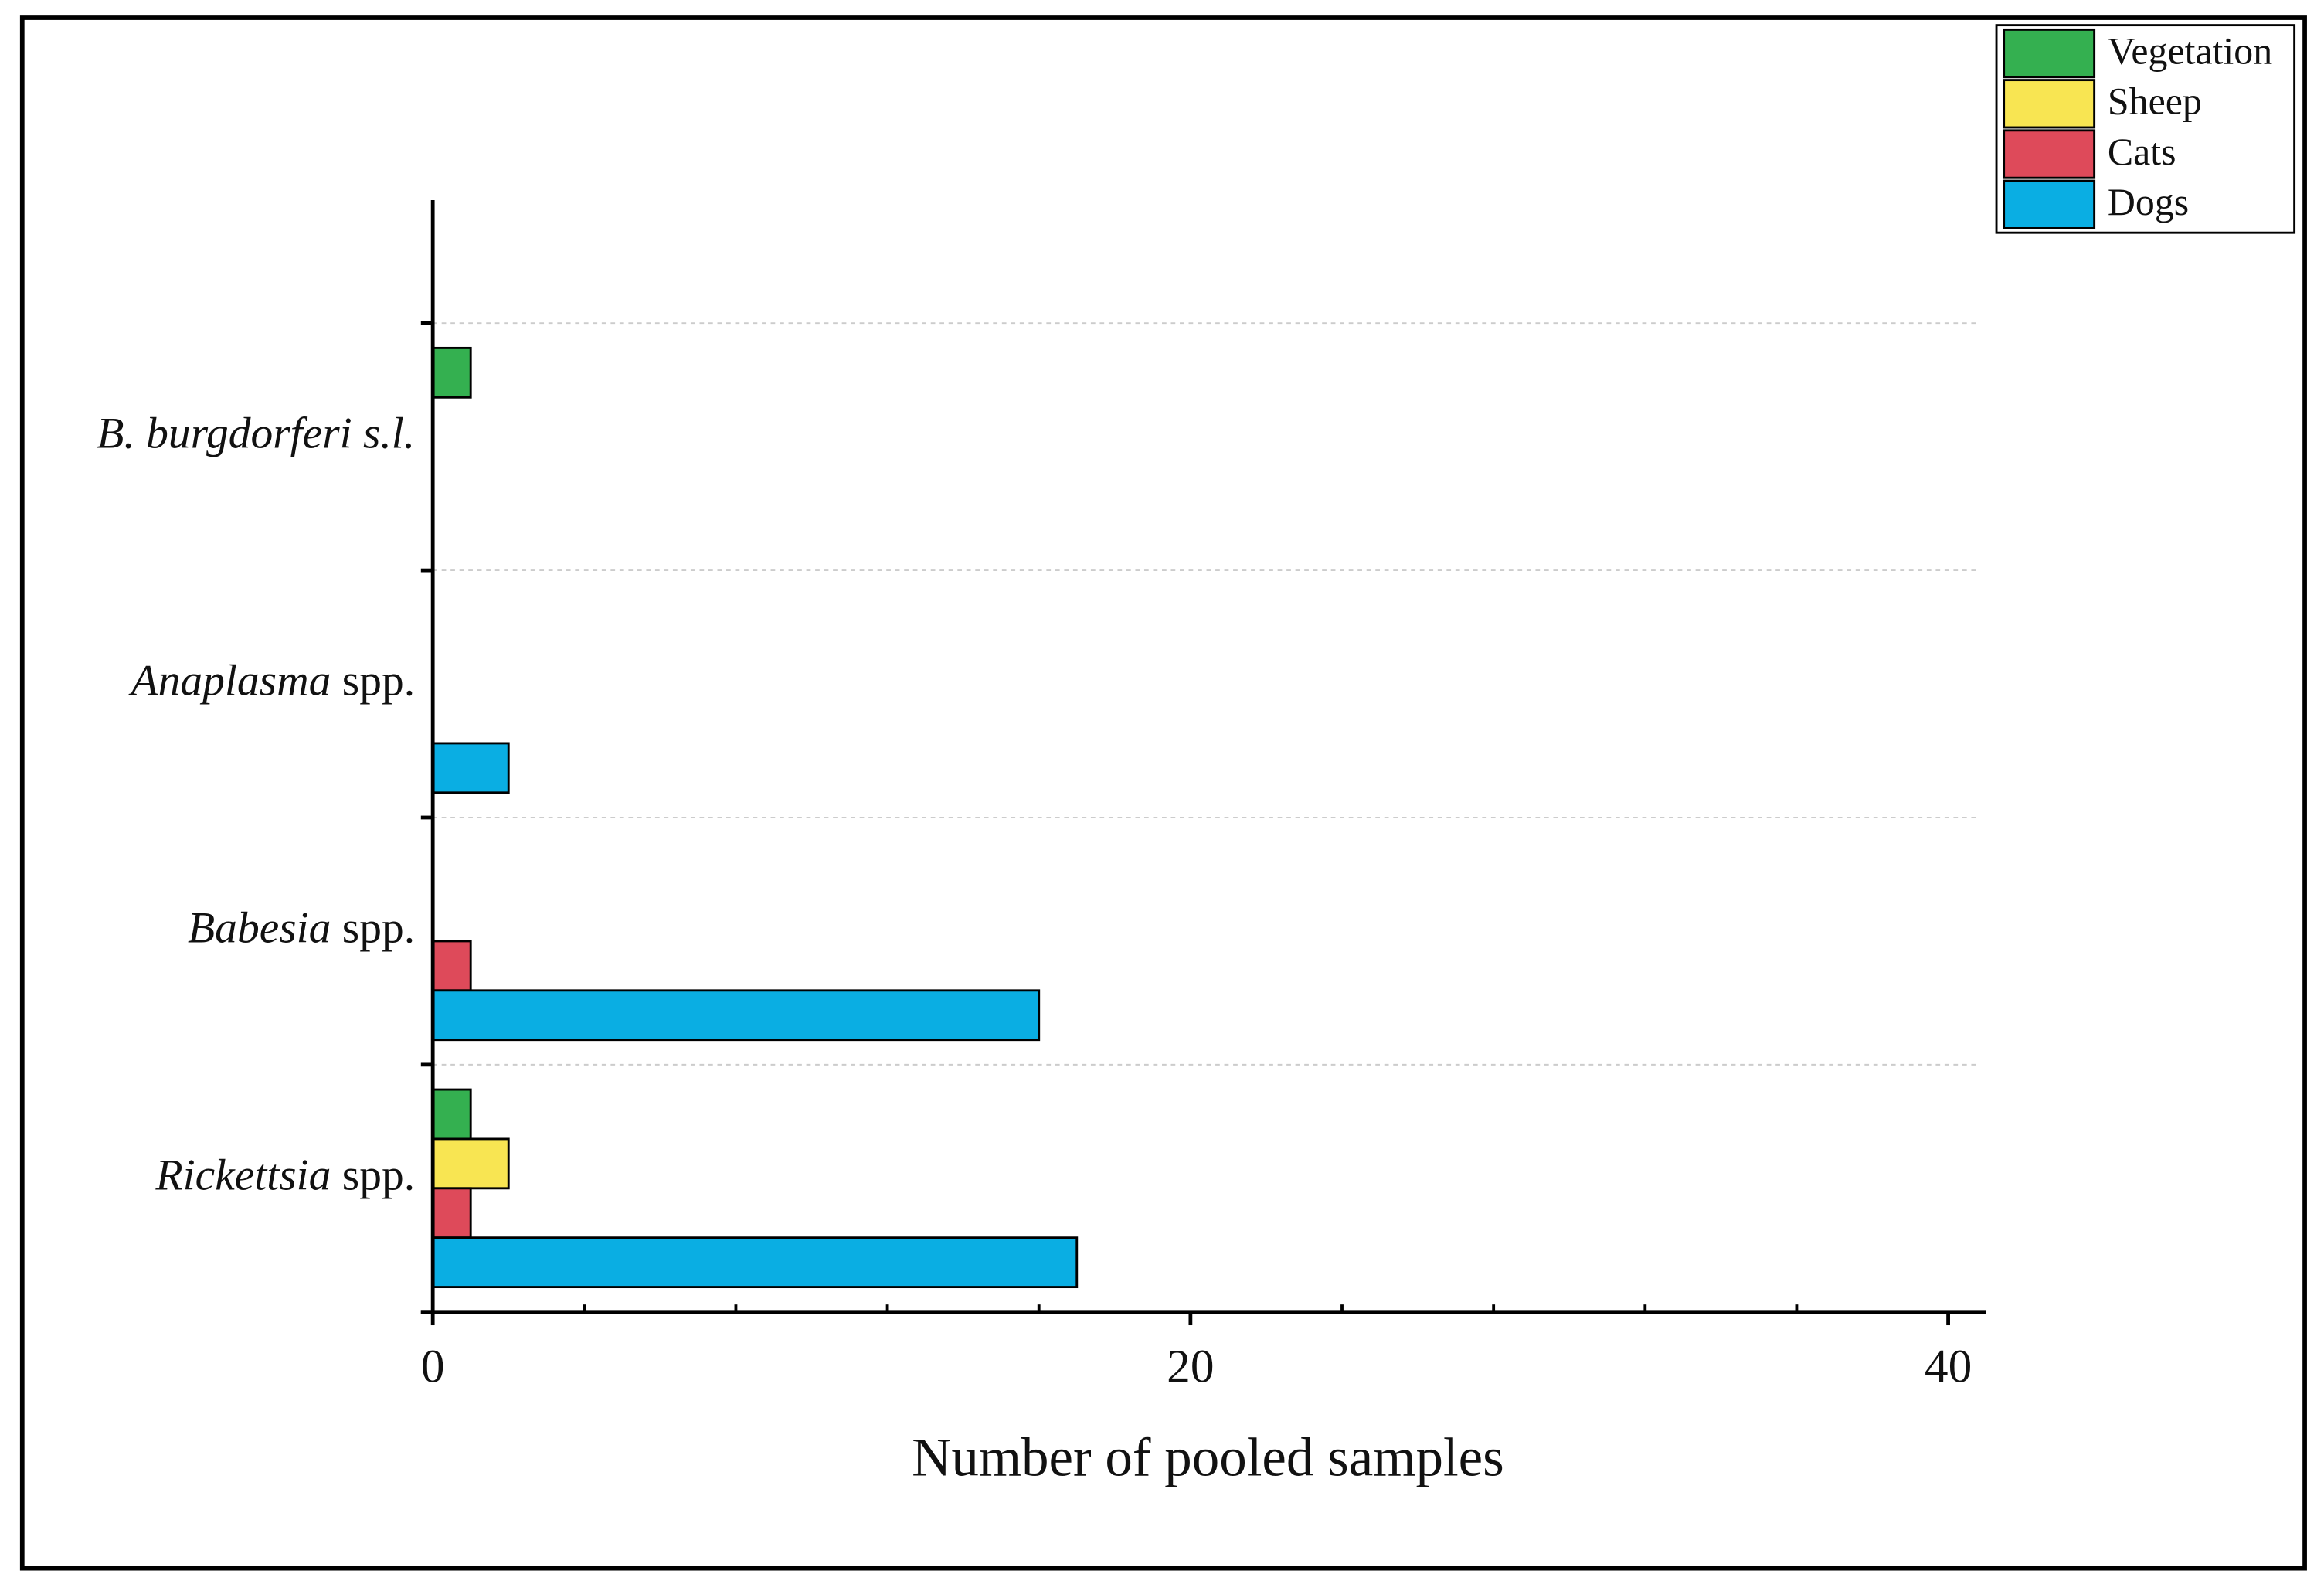  What do you see at coordinates (2155, 101) in the screenshot?
I see `legend-label: Sheep` at bounding box center [2155, 101].